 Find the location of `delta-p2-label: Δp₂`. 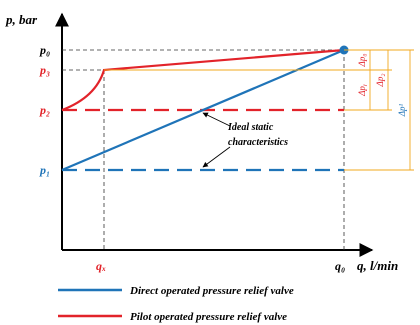

delta-p2-label: Δp₂ is located at coordinates (380, 81).